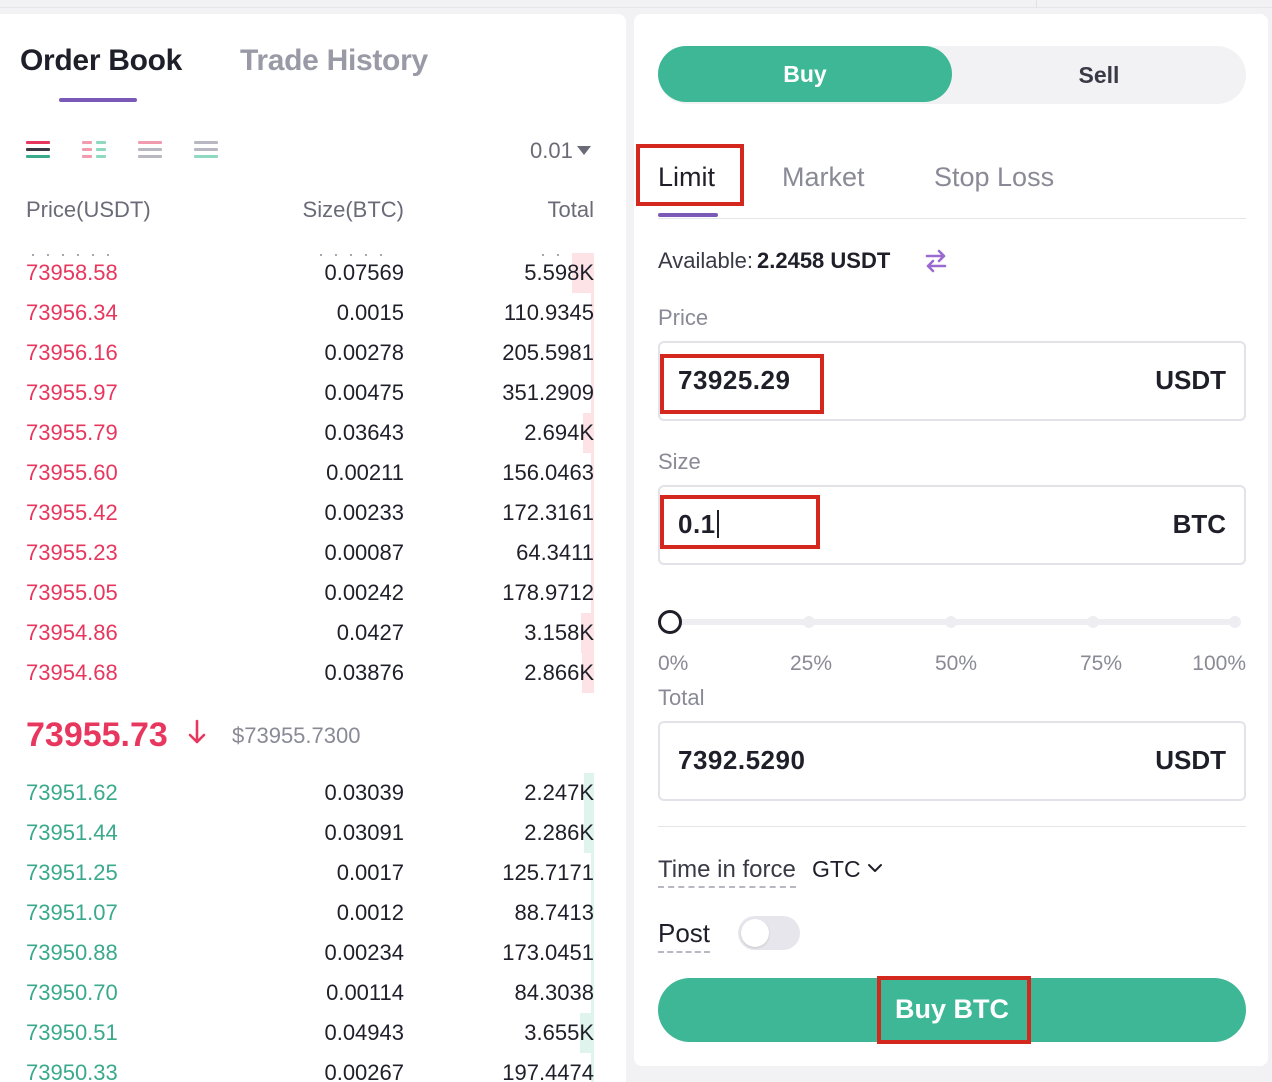  I want to click on bid-row: 73951.07 0.0012 88.7413, so click(313, 913).